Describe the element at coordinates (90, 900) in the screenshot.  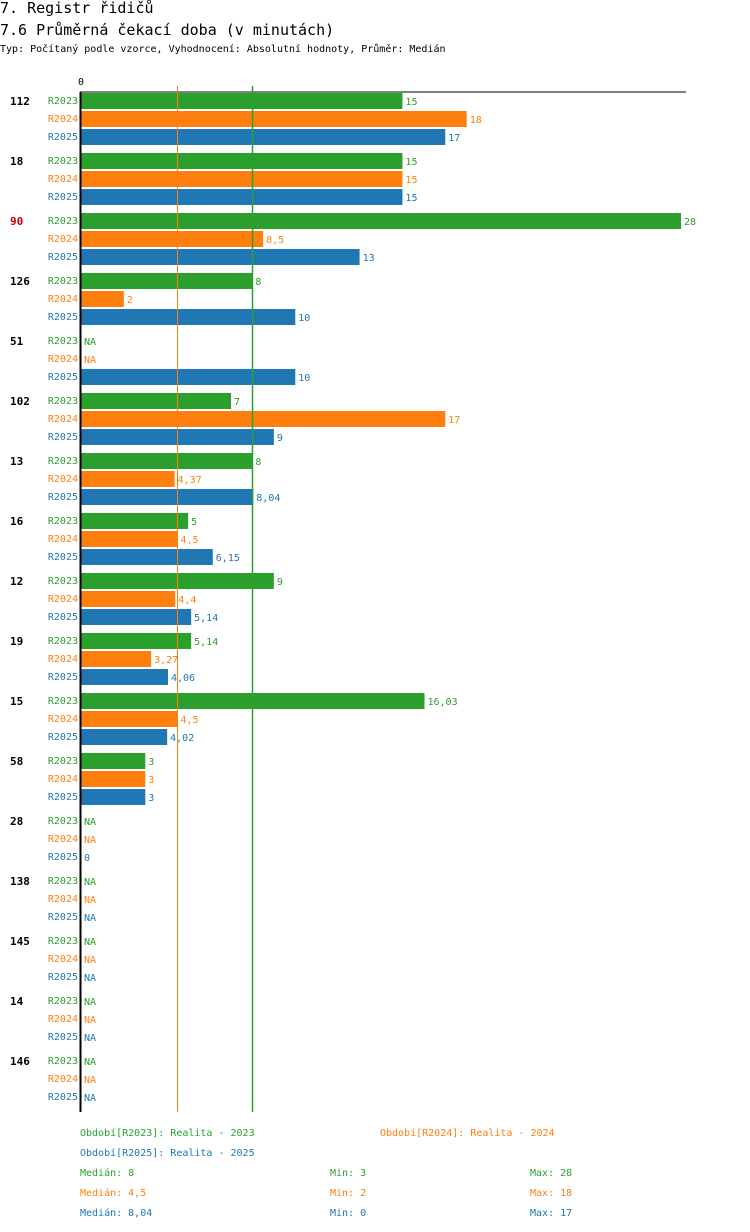
I see `value-label-138-r2024: NA` at that location.